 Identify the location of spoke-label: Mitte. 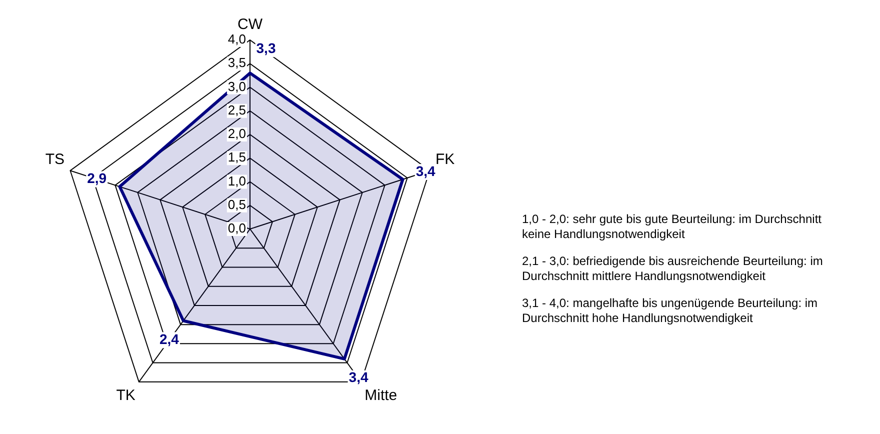
(381, 395).